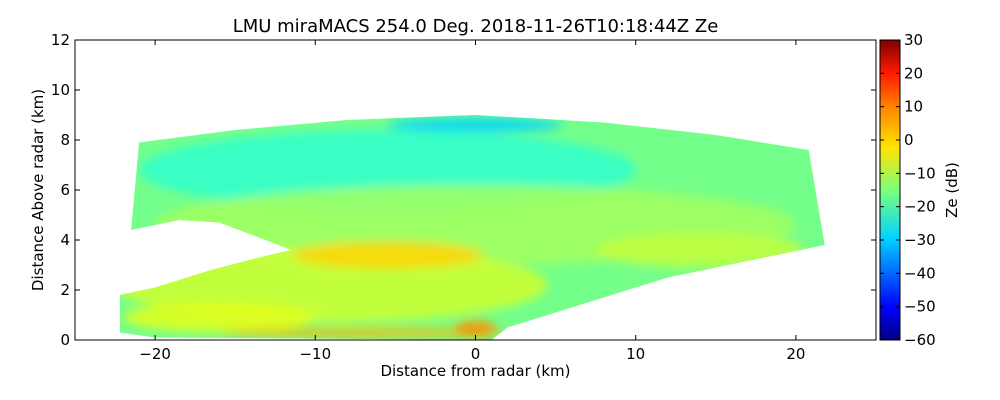 Image resolution: width=1000 pixels, height=400 pixels. What do you see at coordinates (475, 371) in the screenshot?
I see `x-axis-label: Distance from radar (km)` at bounding box center [475, 371].